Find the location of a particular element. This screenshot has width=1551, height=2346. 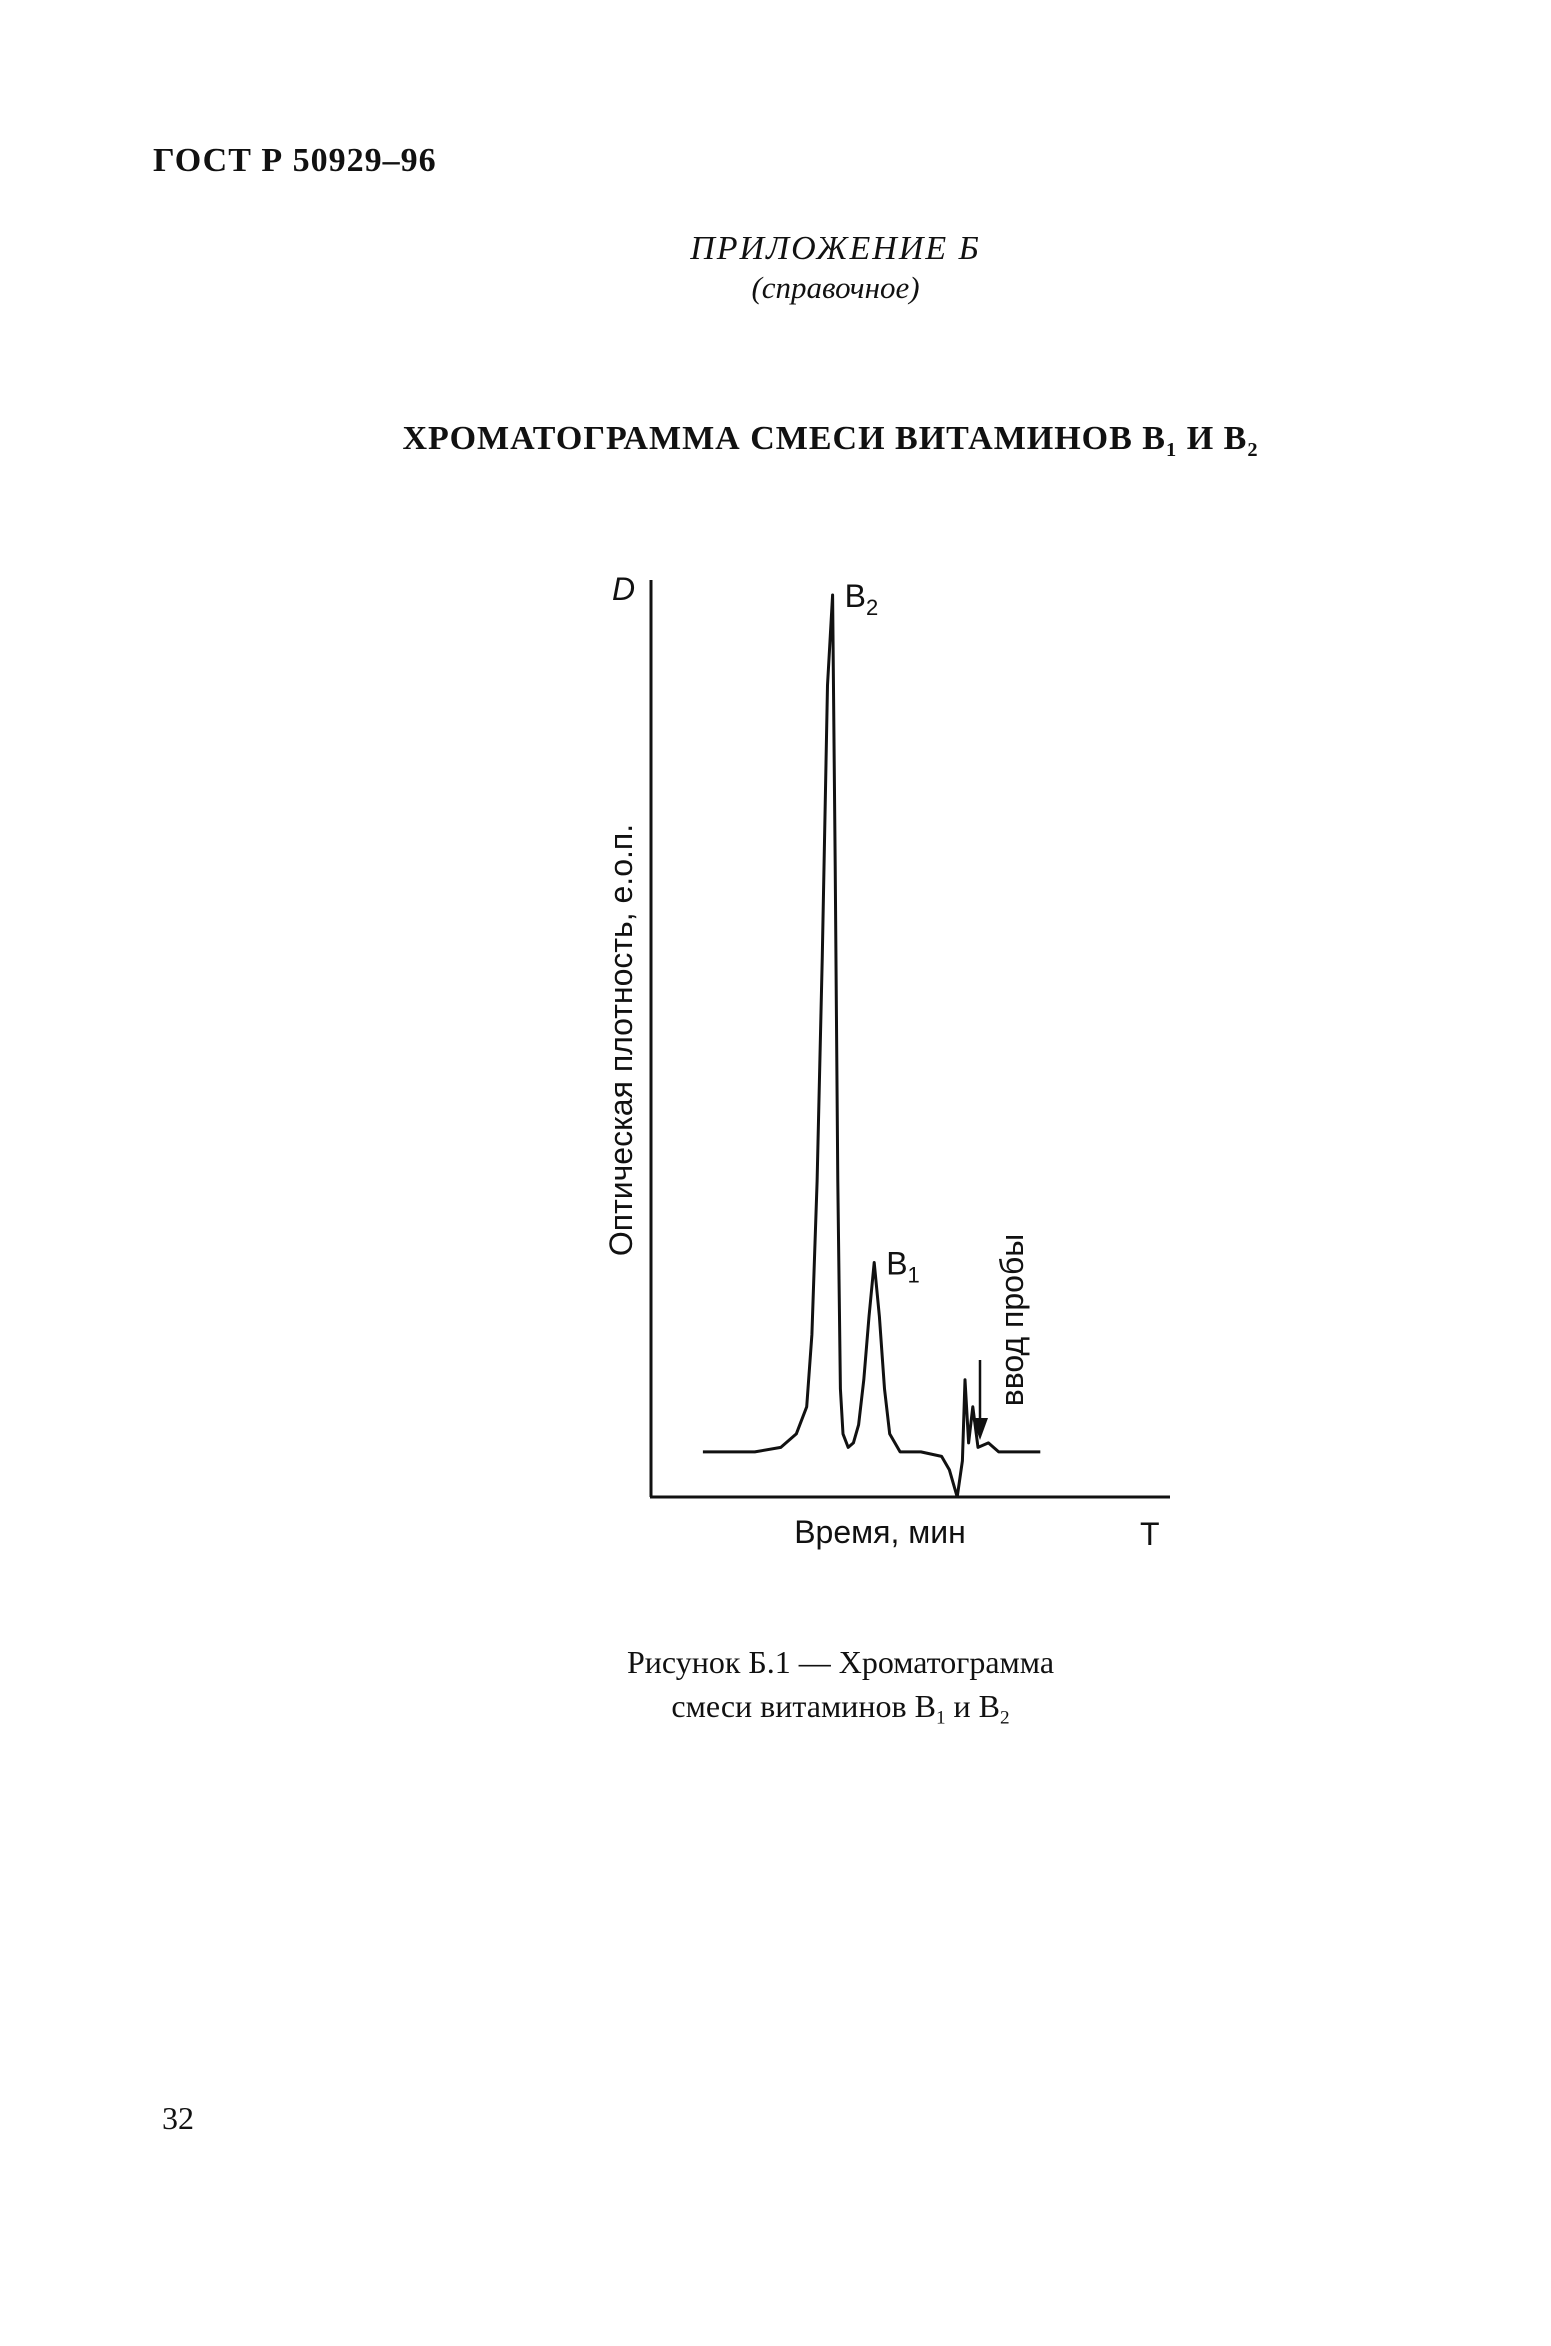

appendix-heading: ПРИЛОЖЕНИЕ Б (справочное) is located at coordinates (775, 268).